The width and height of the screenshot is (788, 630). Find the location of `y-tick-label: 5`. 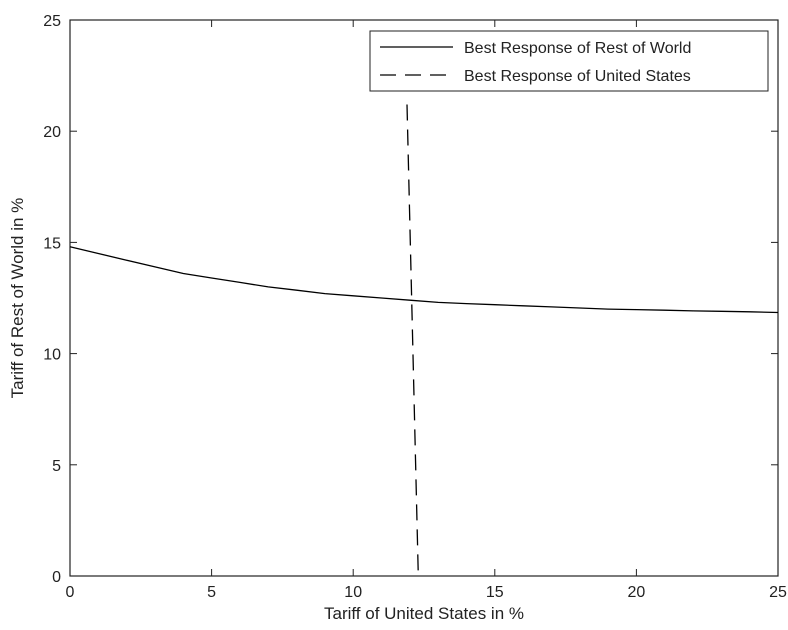

y-tick-label: 5 is located at coordinates (56, 466).